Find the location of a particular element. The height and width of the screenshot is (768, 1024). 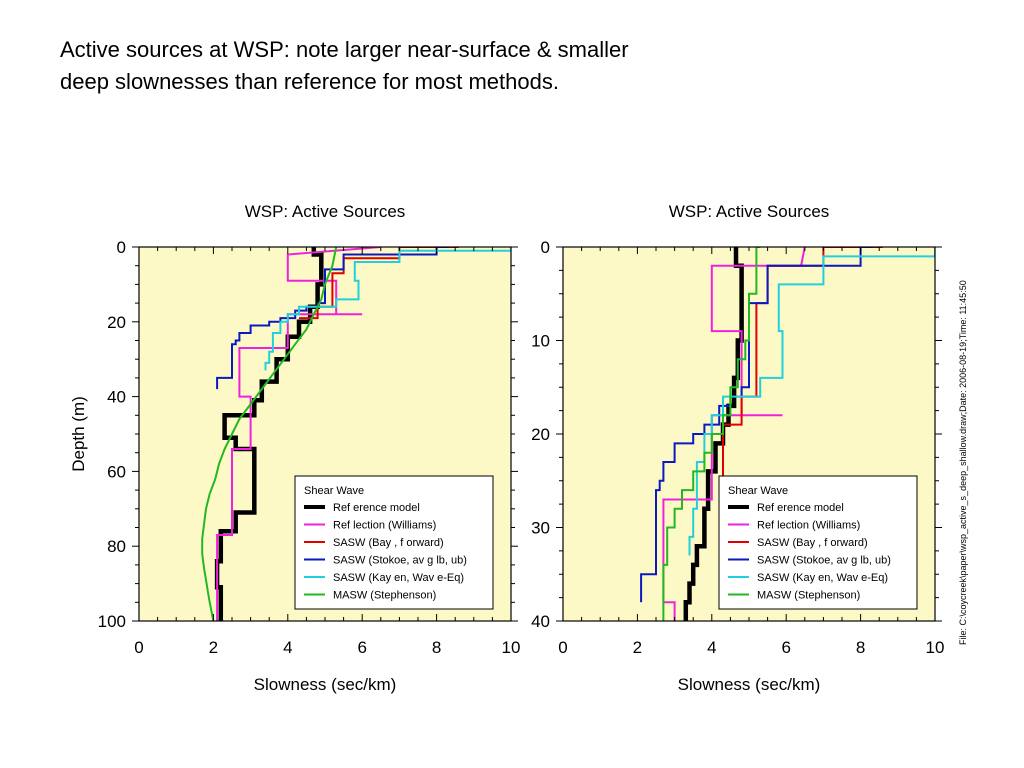

y-tick-label: 30 is located at coordinates (540, 528).